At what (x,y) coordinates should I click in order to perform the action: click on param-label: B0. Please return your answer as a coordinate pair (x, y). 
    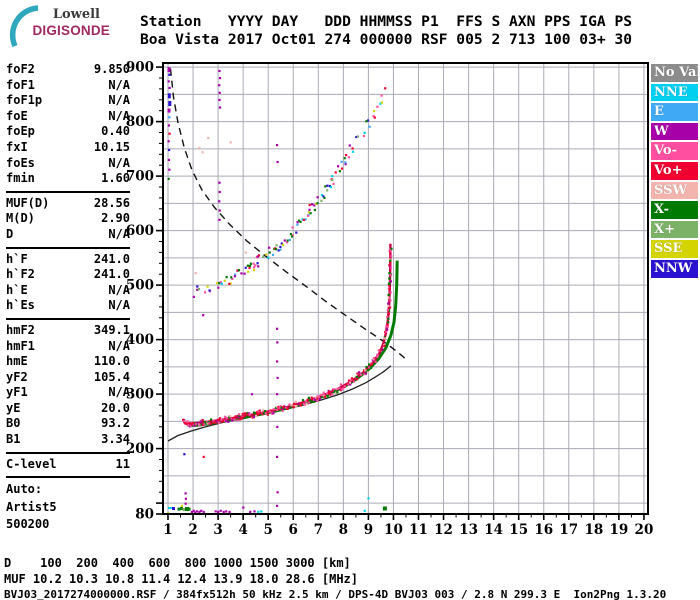
    Looking at the image, I should click on (13, 423).